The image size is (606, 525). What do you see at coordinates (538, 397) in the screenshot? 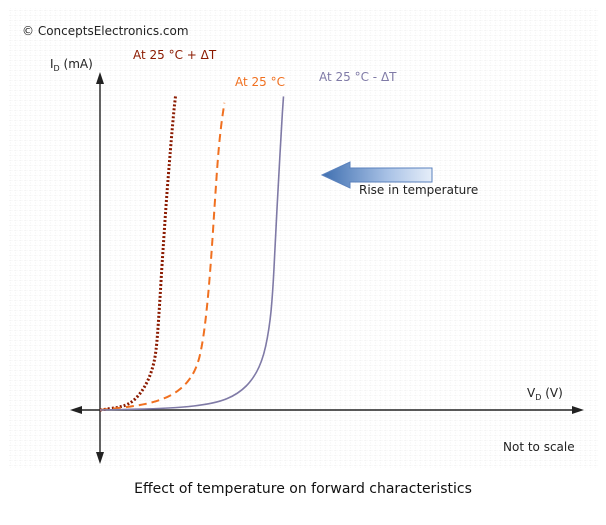
I see `x-axis-label-sub: D` at bounding box center [538, 397].